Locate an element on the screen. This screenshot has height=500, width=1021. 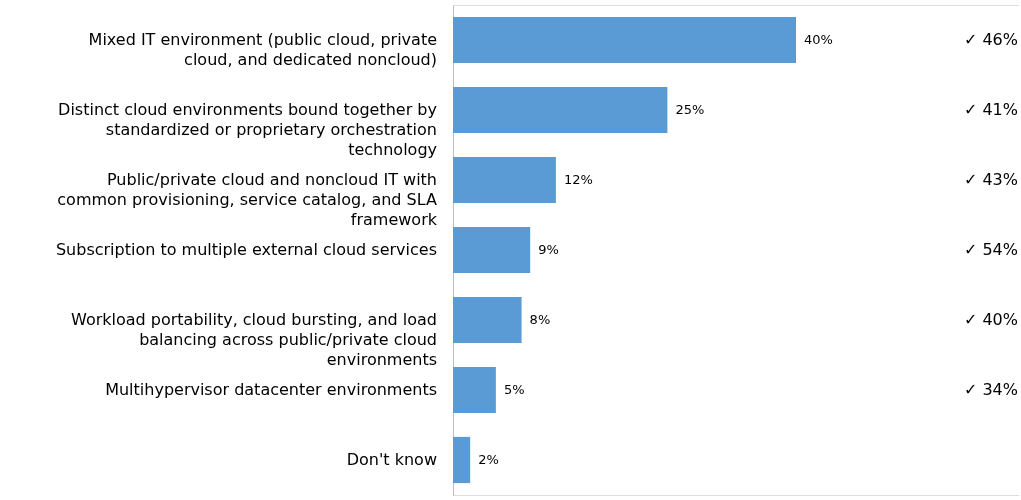
y-tick-label: Mixed IT environment (public cloud, private cloud, and dedicated noncloud) is located at coordinates (262, 49).